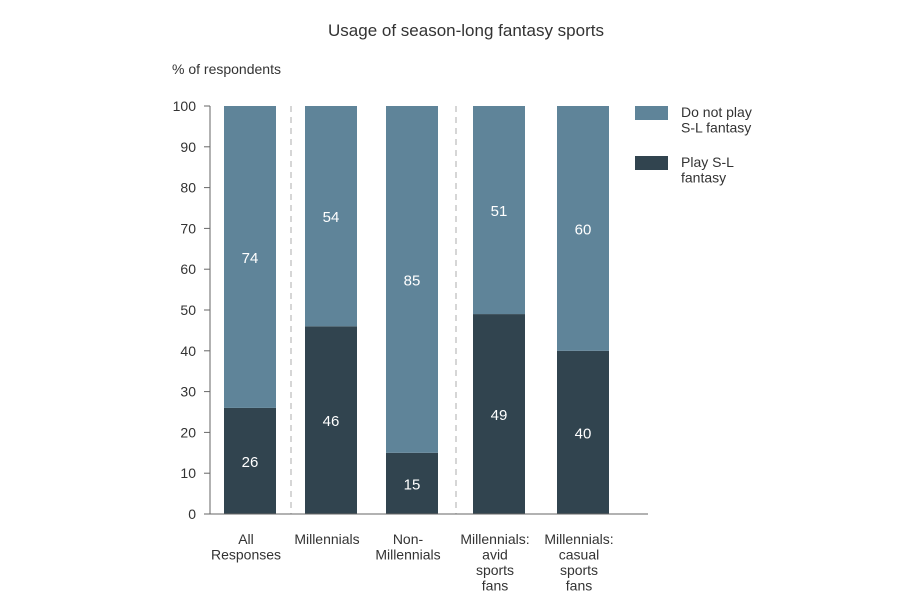 This screenshot has height=606, width=900. Describe the element at coordinates (188, 147) in the screenshot. I see `y-tick-label: 90` at that location.